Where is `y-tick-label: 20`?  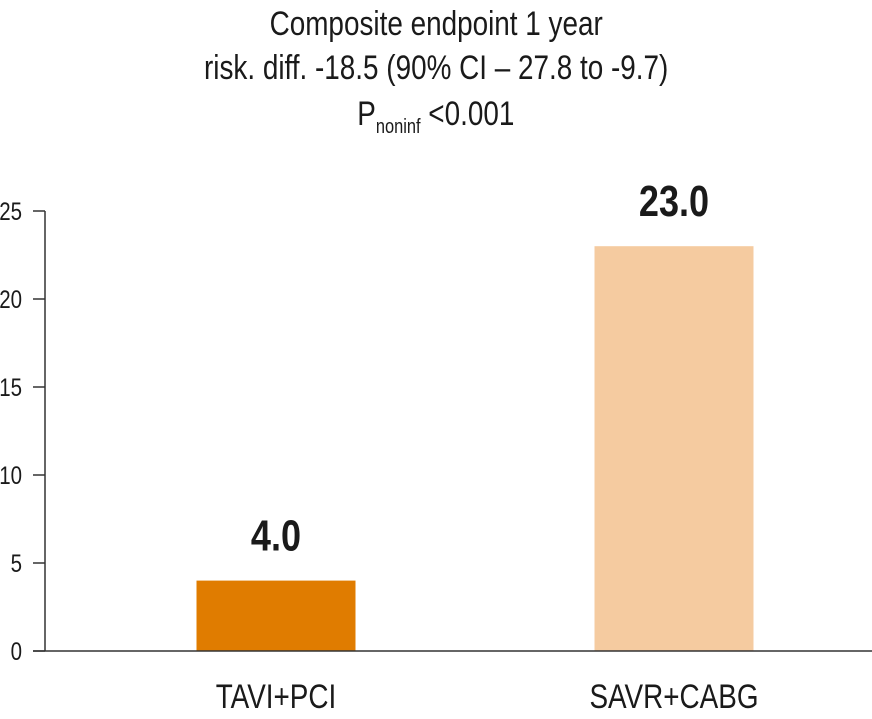 y-tick-label: 20 is located at coordinates (11, 299).